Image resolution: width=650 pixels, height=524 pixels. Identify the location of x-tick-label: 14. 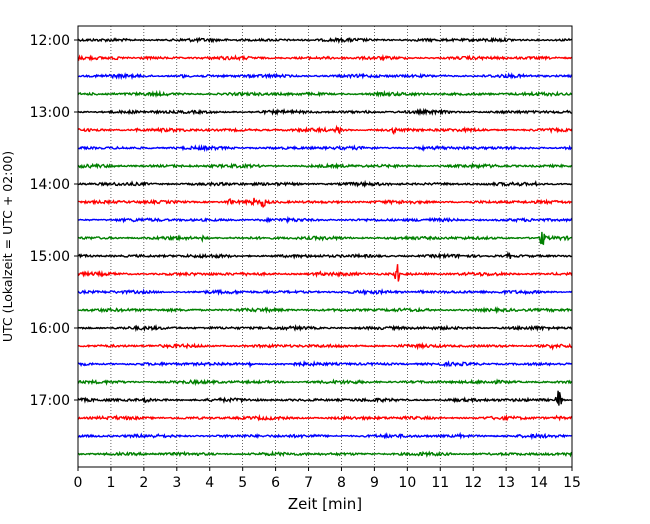
(539, 483).